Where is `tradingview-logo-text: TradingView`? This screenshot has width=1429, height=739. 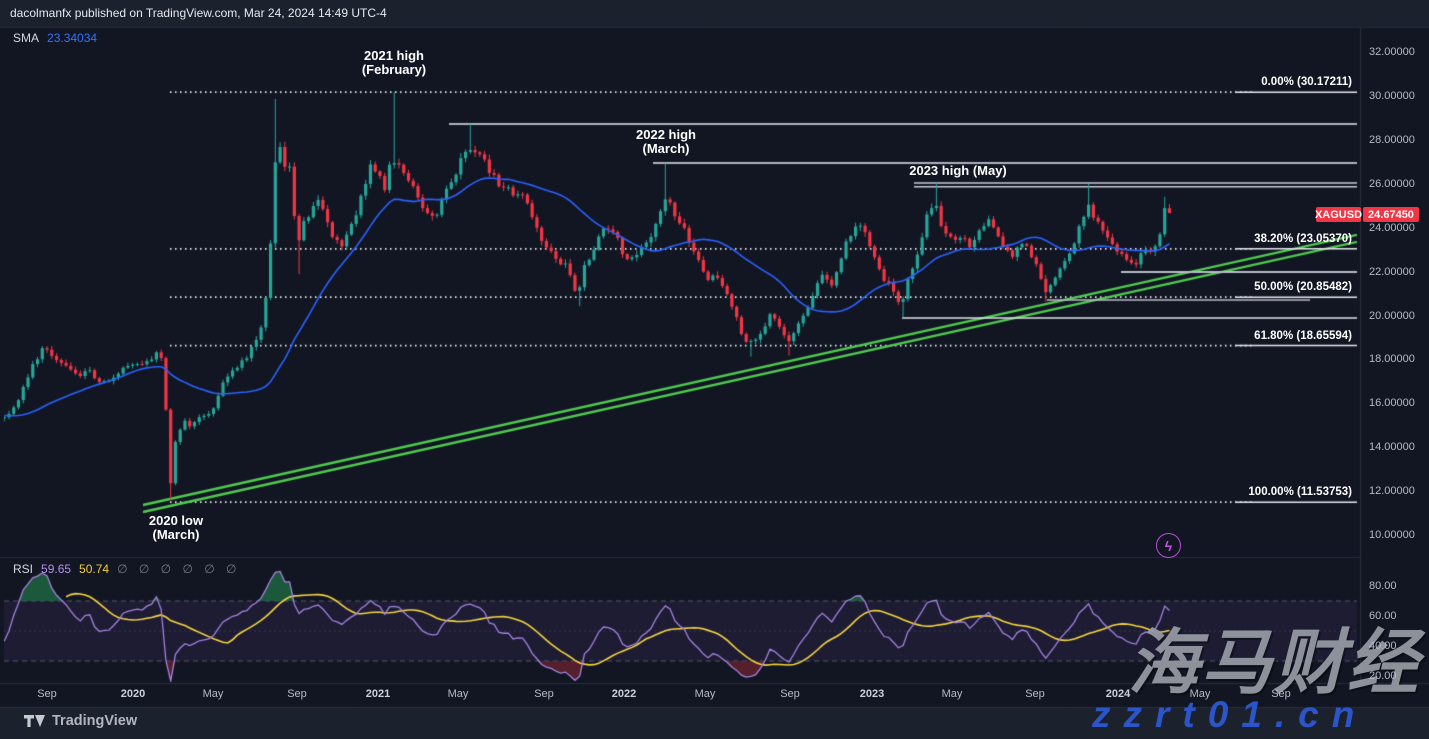
tradingview-logo-text: TradingView is located at coordinates (95, 721).